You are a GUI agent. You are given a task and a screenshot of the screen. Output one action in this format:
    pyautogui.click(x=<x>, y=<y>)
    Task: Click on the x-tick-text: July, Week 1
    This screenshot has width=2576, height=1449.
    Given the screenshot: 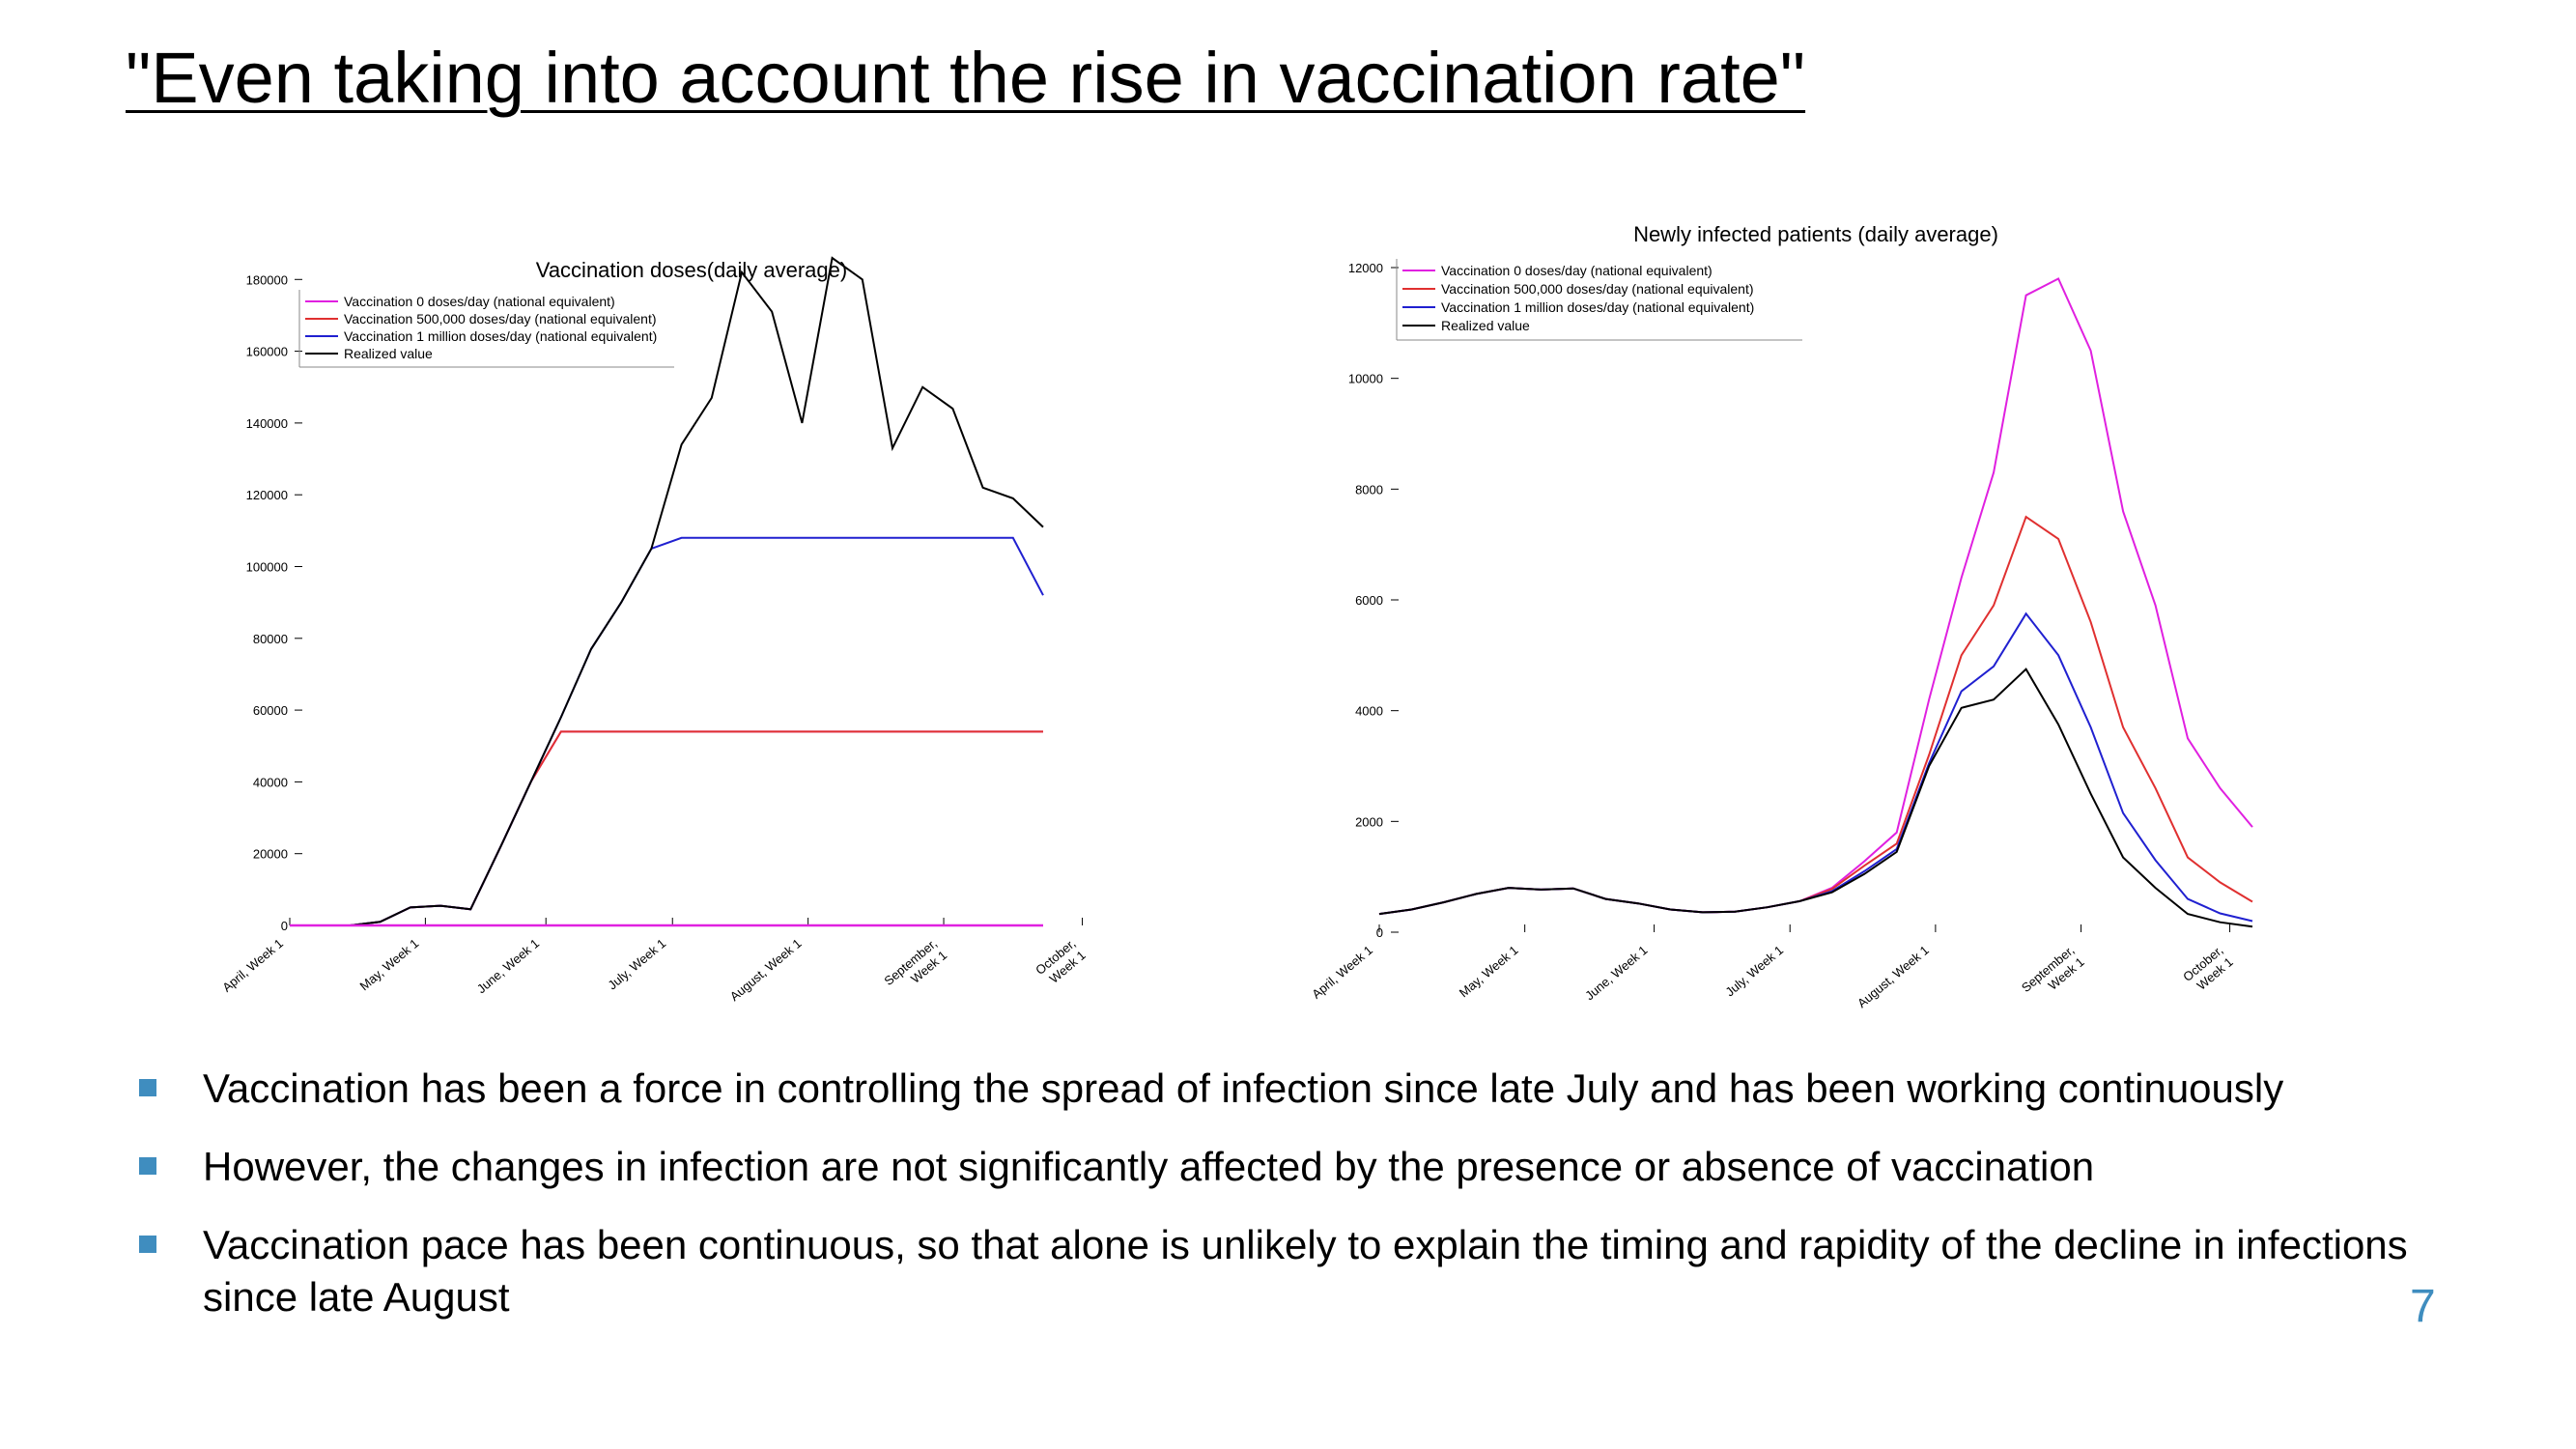 What is the action you would take?
    pyautogui.click(x=1754, y=971)
    